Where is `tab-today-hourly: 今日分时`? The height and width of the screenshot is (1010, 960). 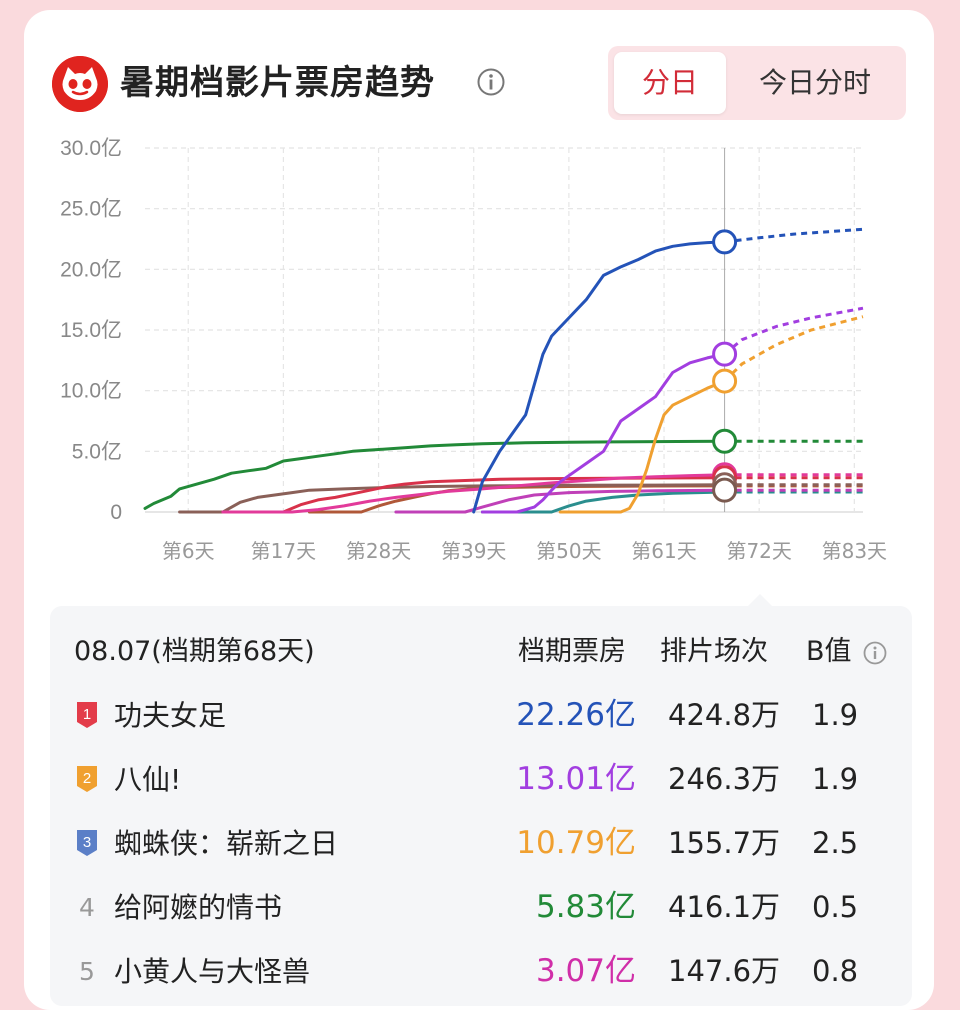 tab-today-hourly: 今日分时 is located at coordinates (814, 82).